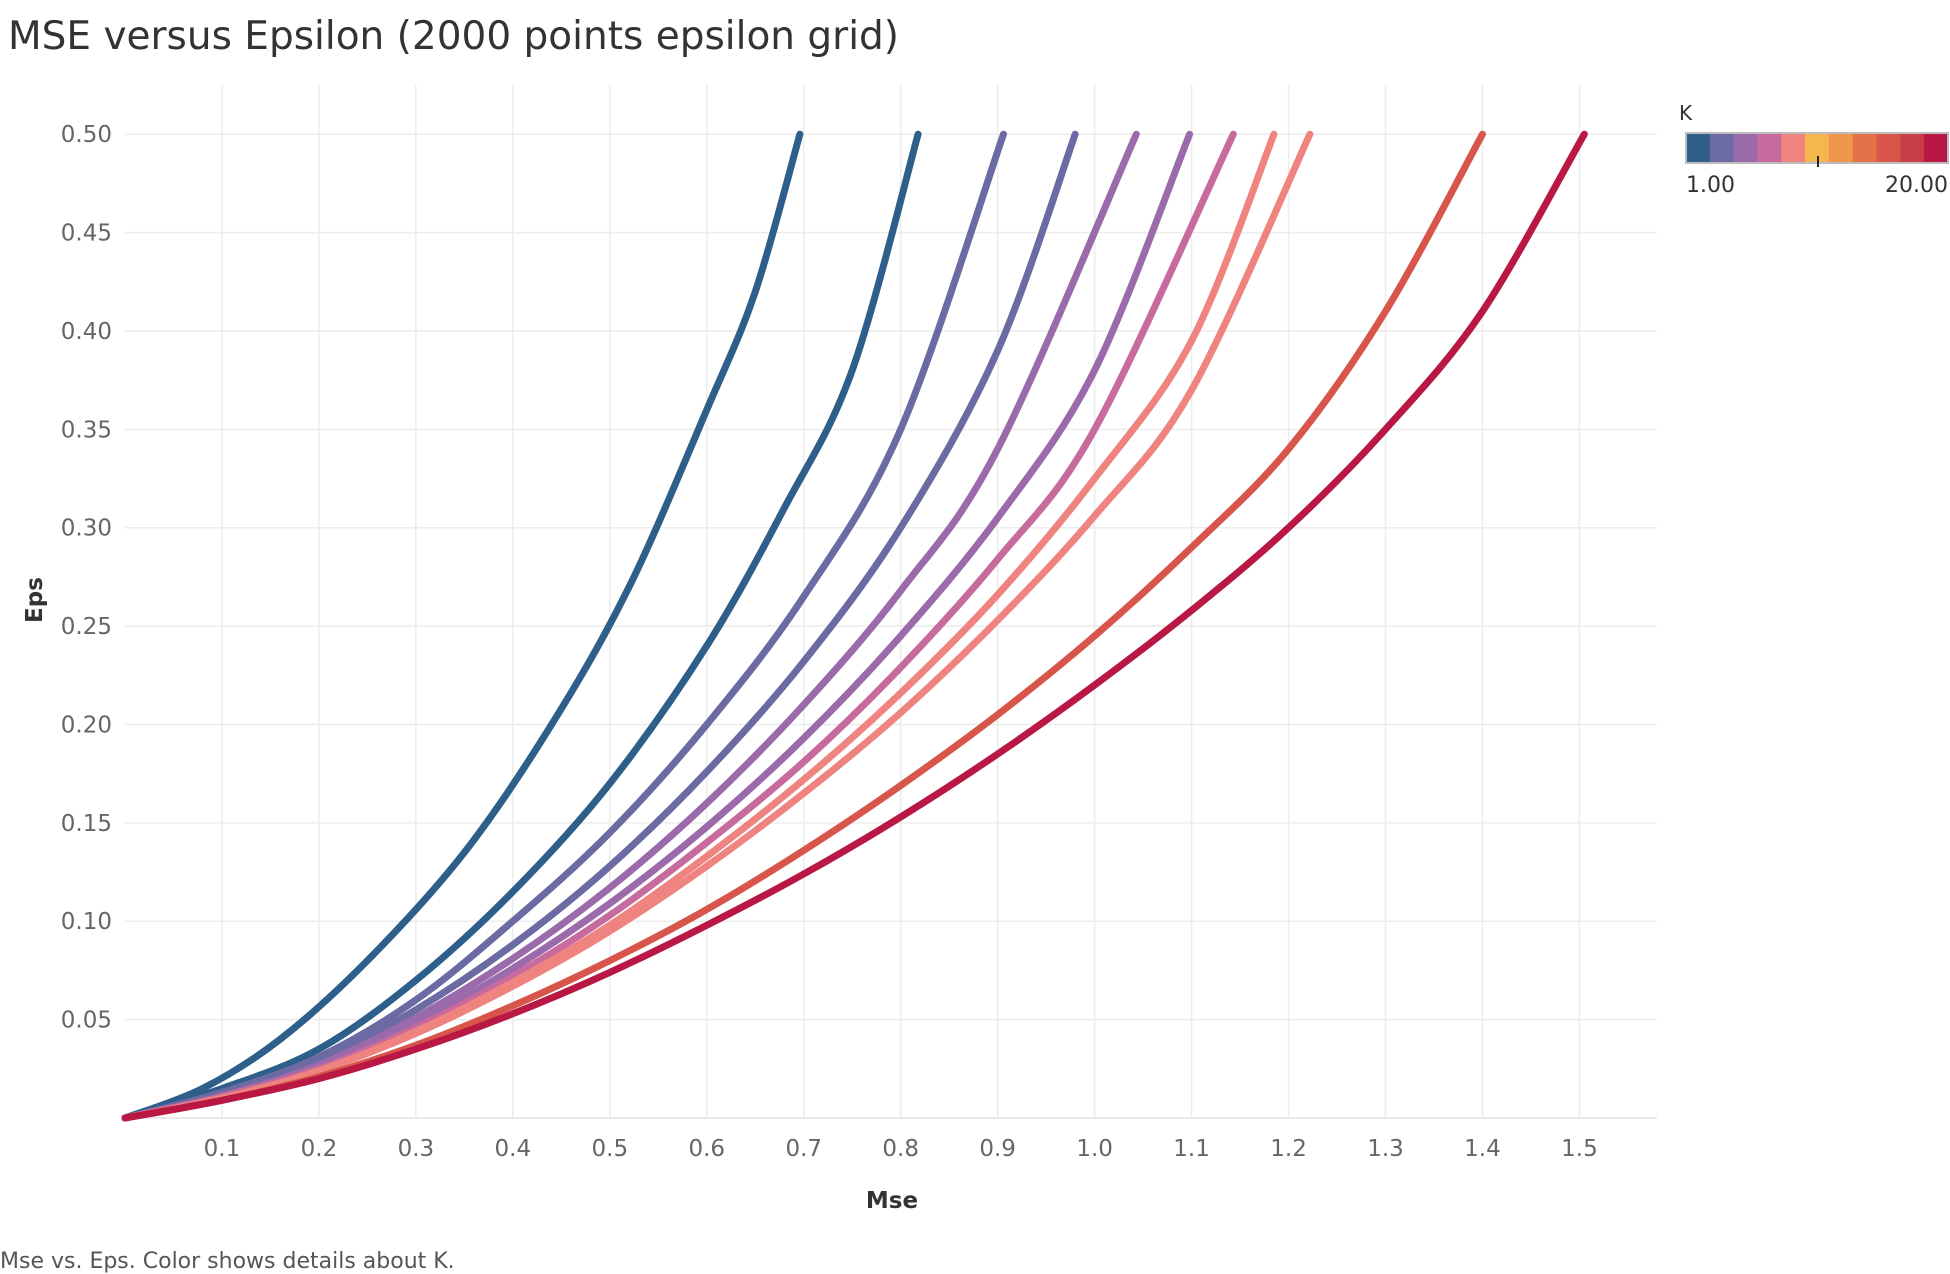  What do you see at coordinates (610, 1149) in the screenshot?
I see `x-tick-label: 0.5` at bounding box center [610, 1149].